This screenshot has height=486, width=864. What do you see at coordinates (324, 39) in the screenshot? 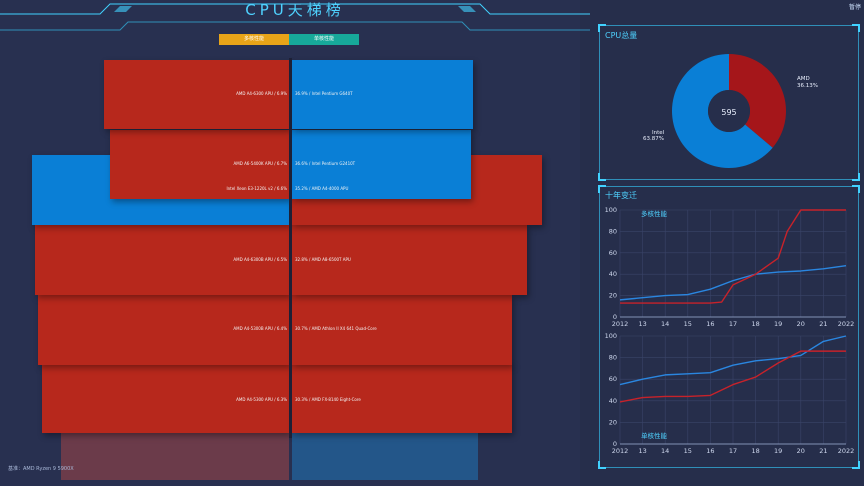
I see `tab-single-core: 单核性能` at bounding box center [324, 39].